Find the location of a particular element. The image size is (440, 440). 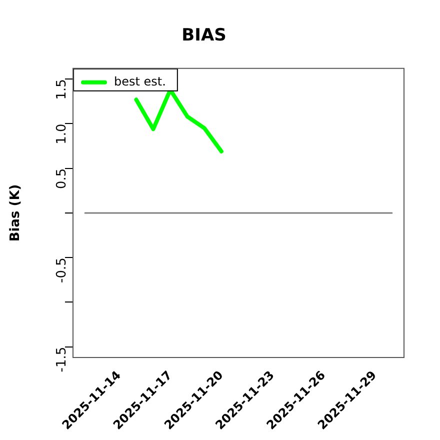

y-tick-label: -0.5 is located at coordinates (62, 270).